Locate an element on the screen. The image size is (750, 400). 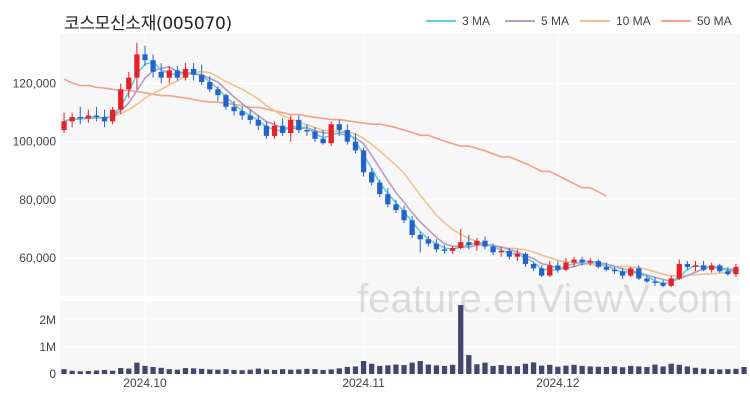
legend-item-ma50: 50 MA is located at coordinates (696, 21).